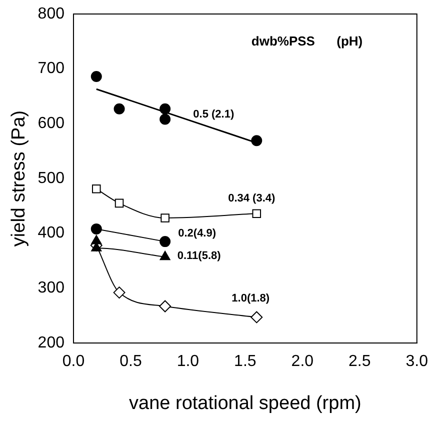 This screenshot has height=423, width=431. I want to click on y-tick-label: 700, so click(51, 69).